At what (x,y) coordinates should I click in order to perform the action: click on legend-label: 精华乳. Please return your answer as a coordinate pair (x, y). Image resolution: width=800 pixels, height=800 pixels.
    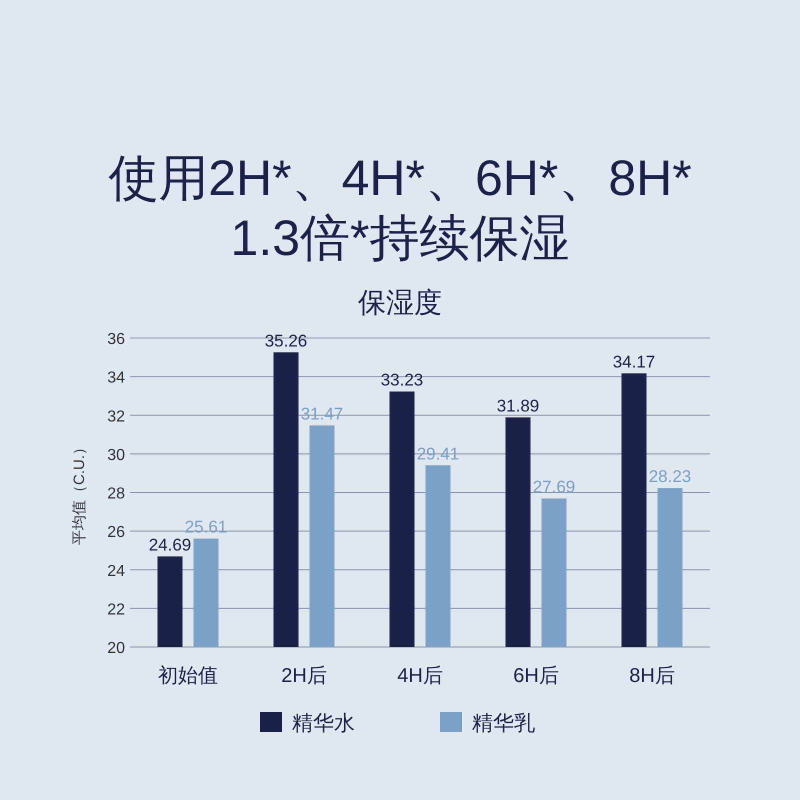
    Looking at the image, I should click on (503, 723).